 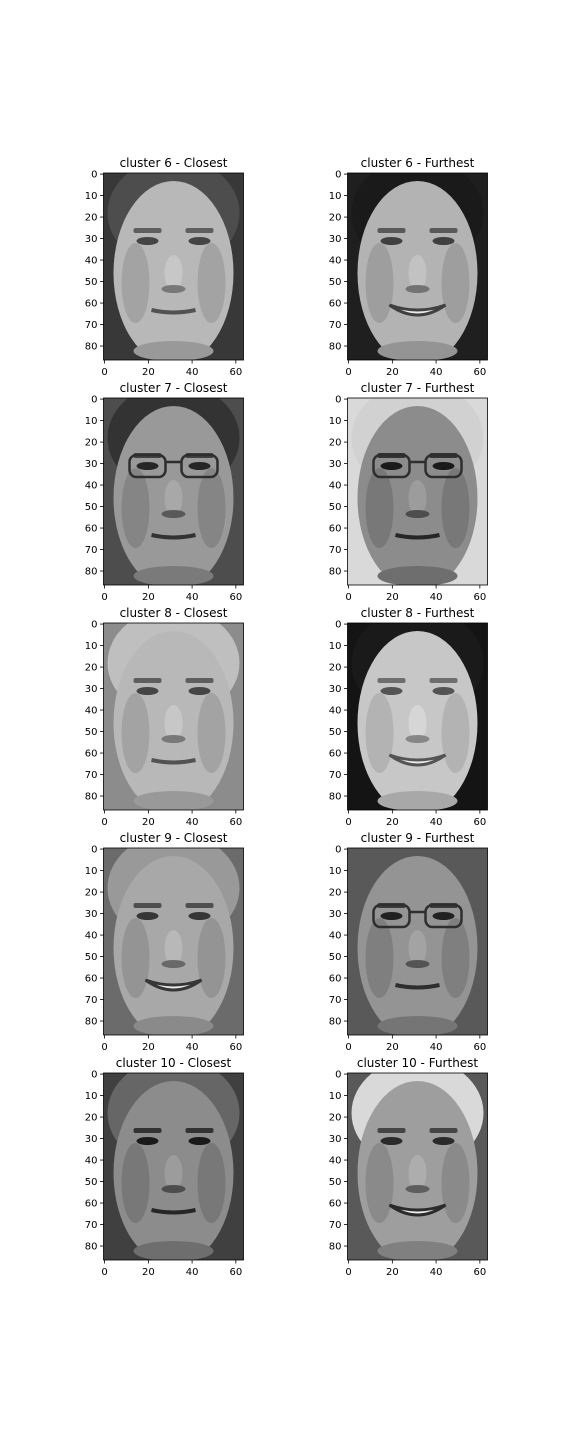 What do you see at coordinates (418, 838) in the screenshot?
I see `subplot-title: cluster 9 - Furthest` at bounding box center [418, 838].